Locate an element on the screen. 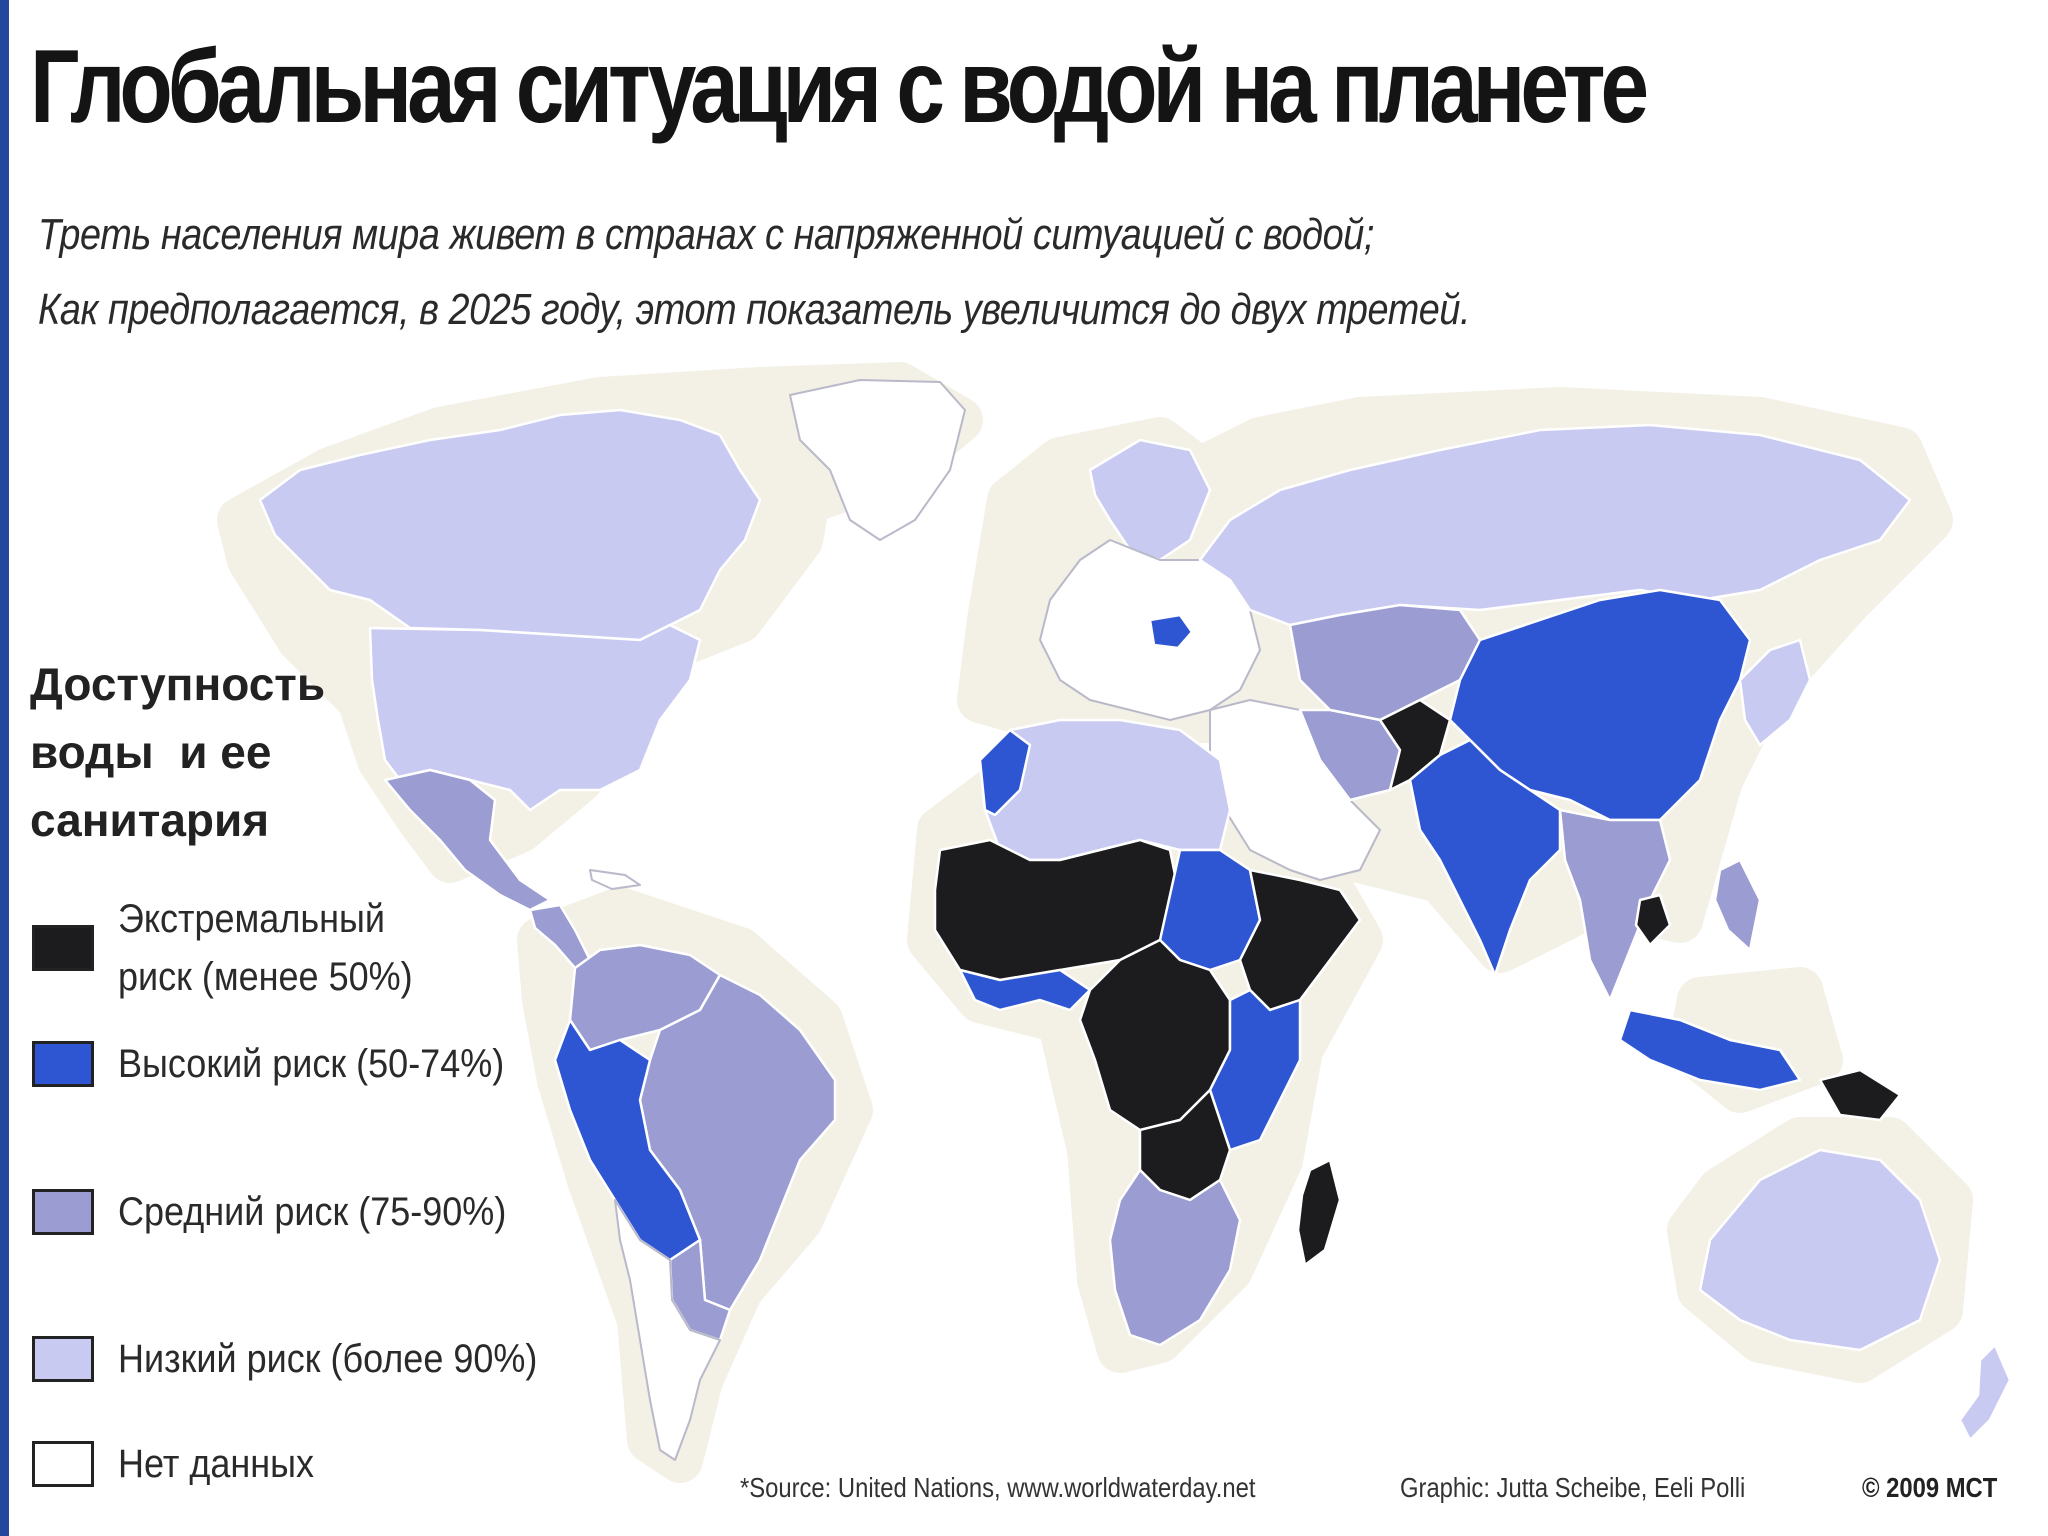  legend-swatch-medium is located at coordinates (63, 1212).